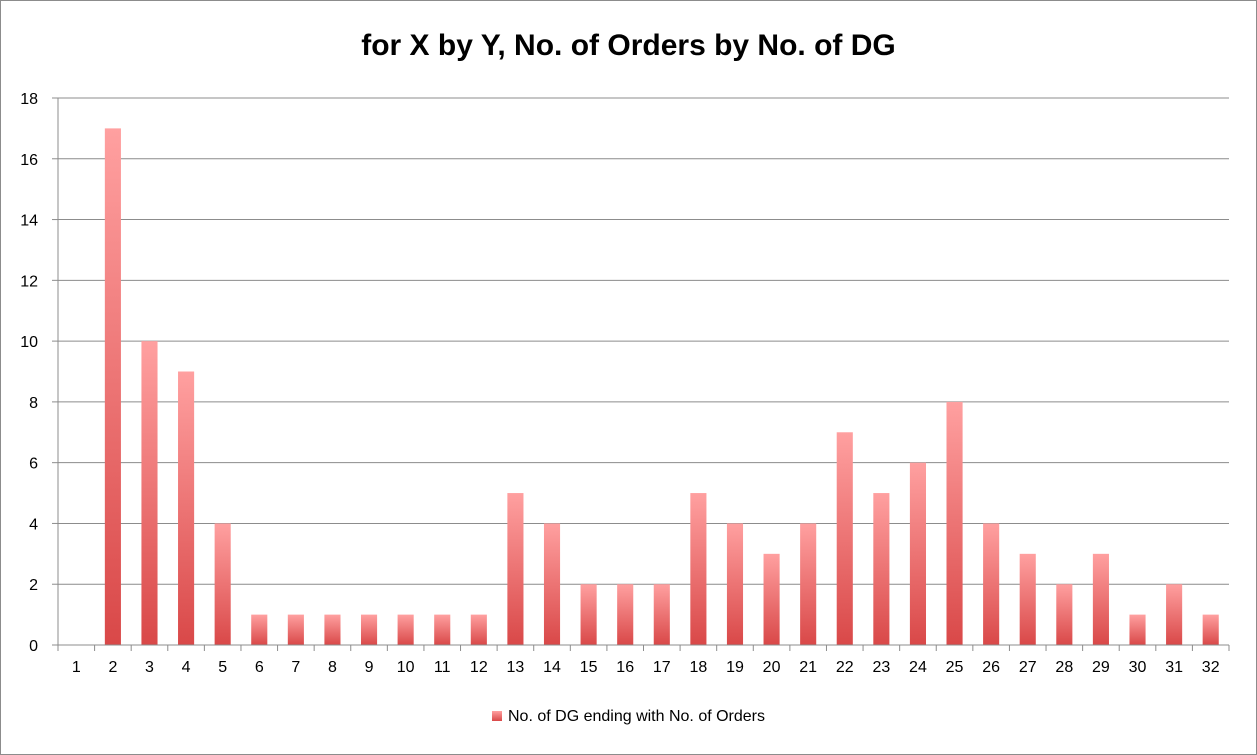 The image size is (1257, 755). I want to click on y-tick-label-2: 2, so click(33, 585).